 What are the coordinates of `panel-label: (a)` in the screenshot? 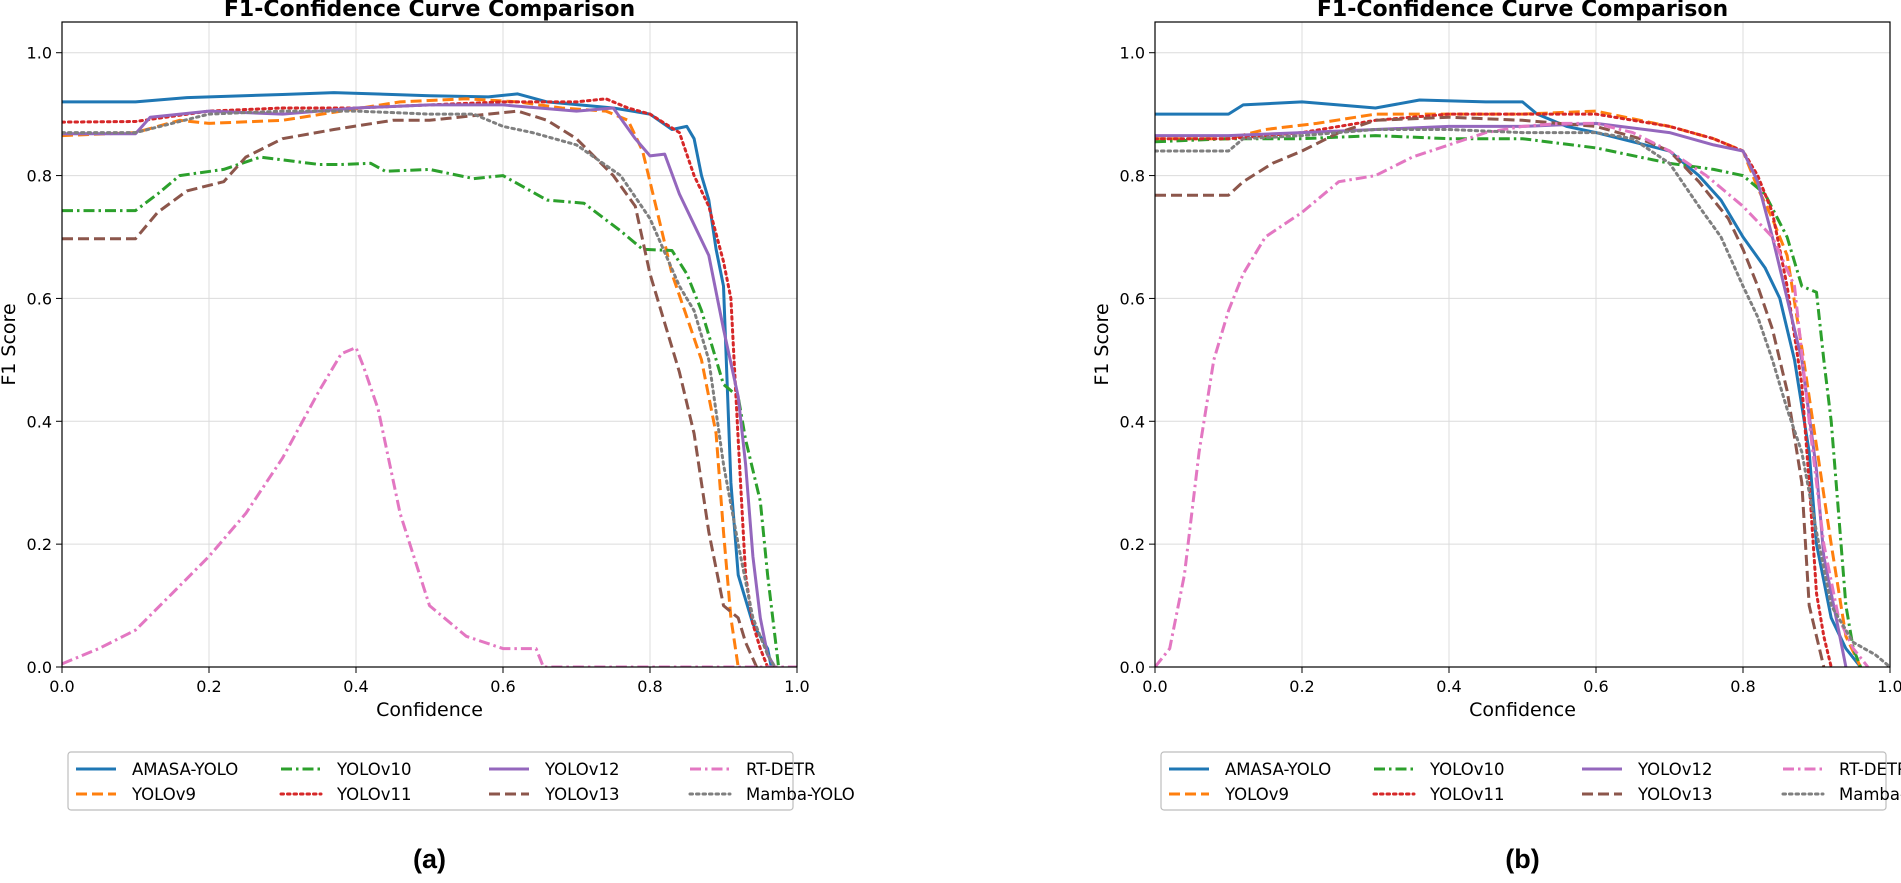 It's located at (429, 859).